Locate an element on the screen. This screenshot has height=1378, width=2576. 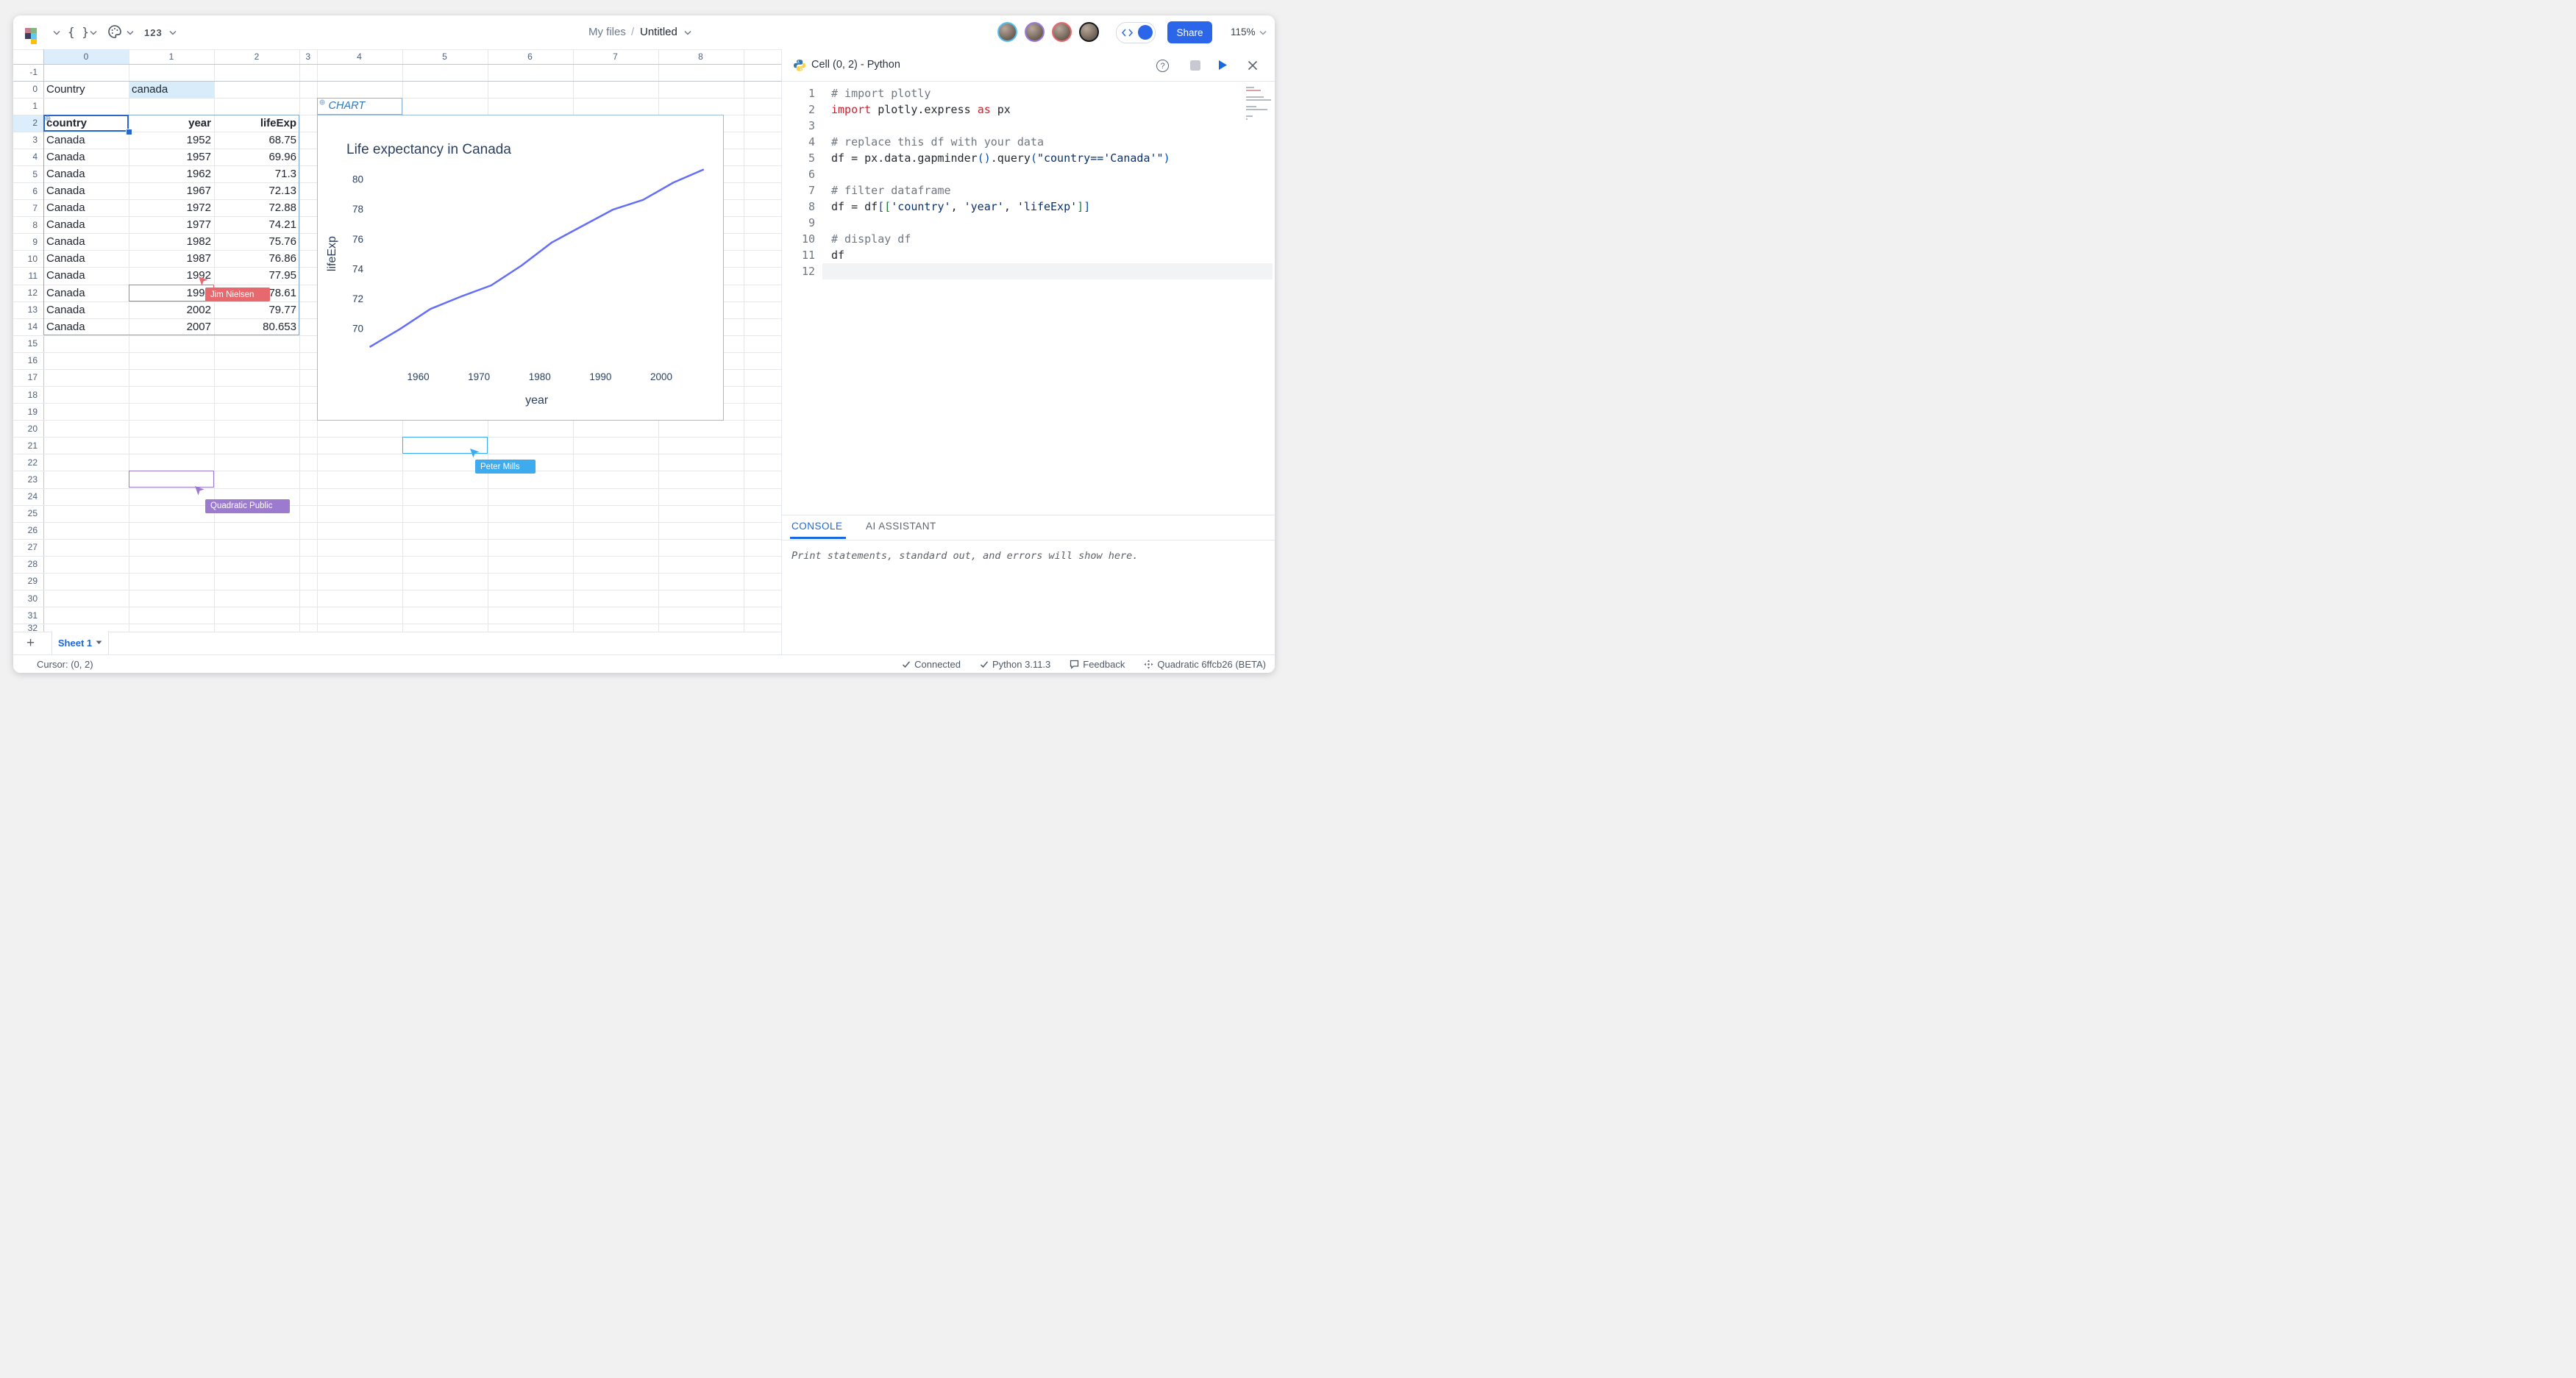
close-panel-button is located at coordinates (1253, 66).